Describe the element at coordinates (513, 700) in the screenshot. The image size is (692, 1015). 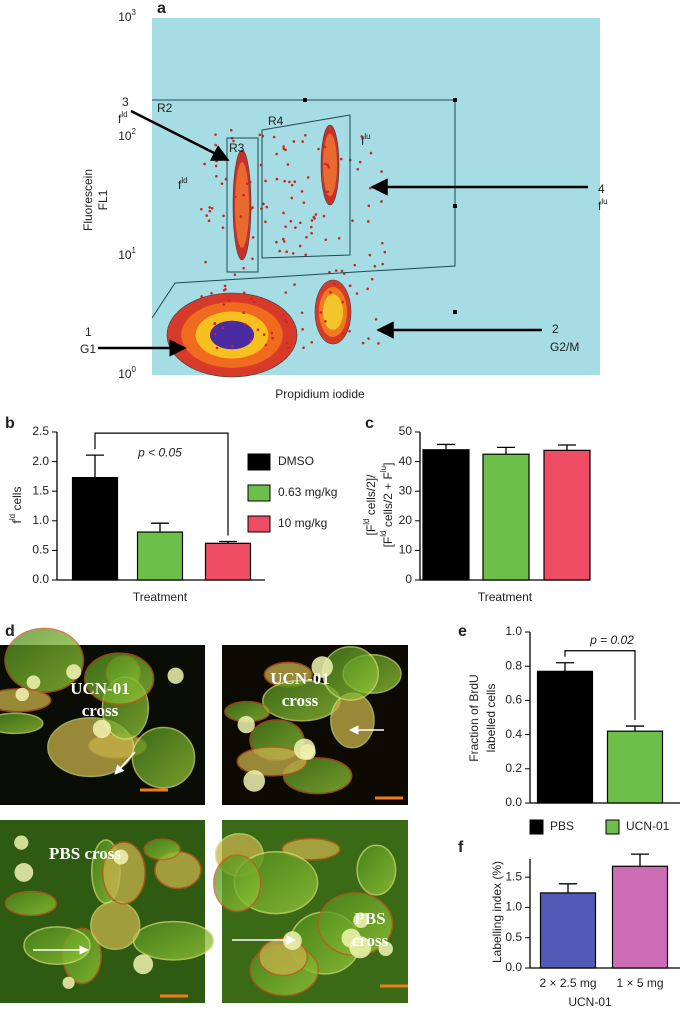
I see `y-tick-label: 0.6` at that location.